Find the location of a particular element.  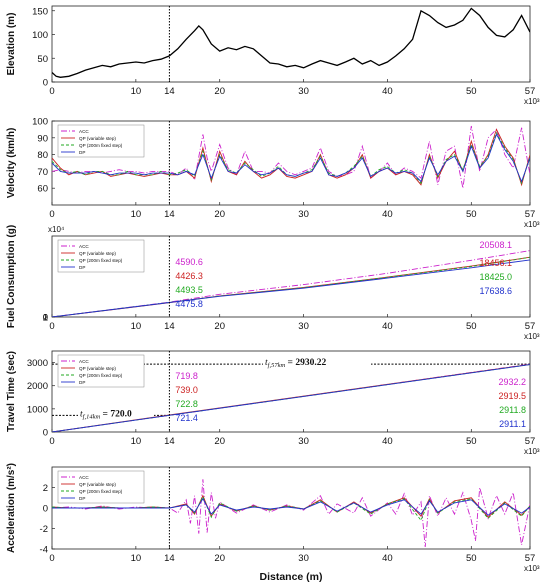

y-tick-label: 90 is located at coordinates (42, 138).